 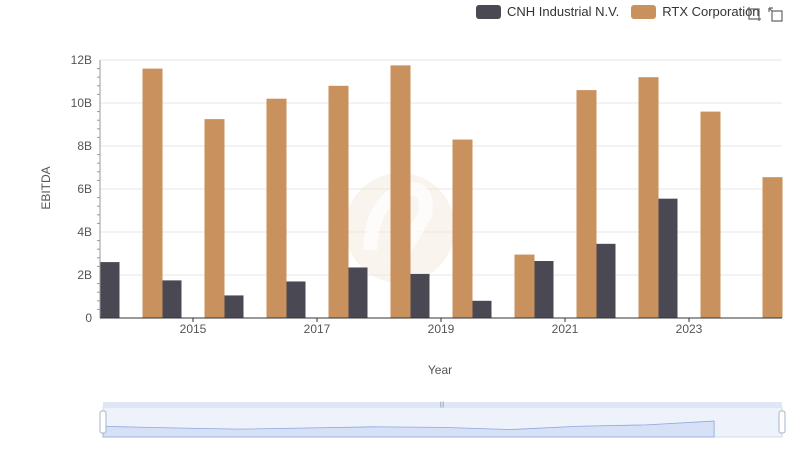 I want to click on y-axis: 0 2B 4B 6B 8B 10B 12B, so click(x=86, y=189).